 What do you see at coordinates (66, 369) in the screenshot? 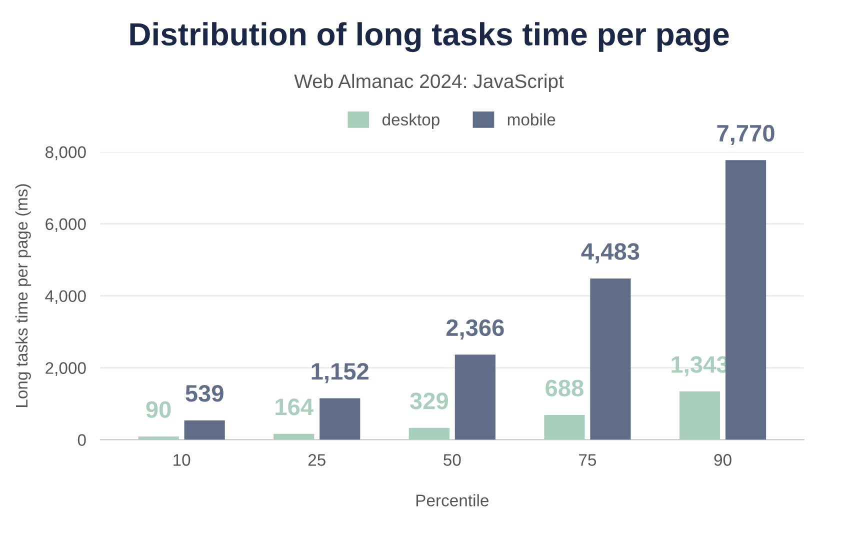
I see `y-tick-label: 2,000` at bounding box center [66, 369].